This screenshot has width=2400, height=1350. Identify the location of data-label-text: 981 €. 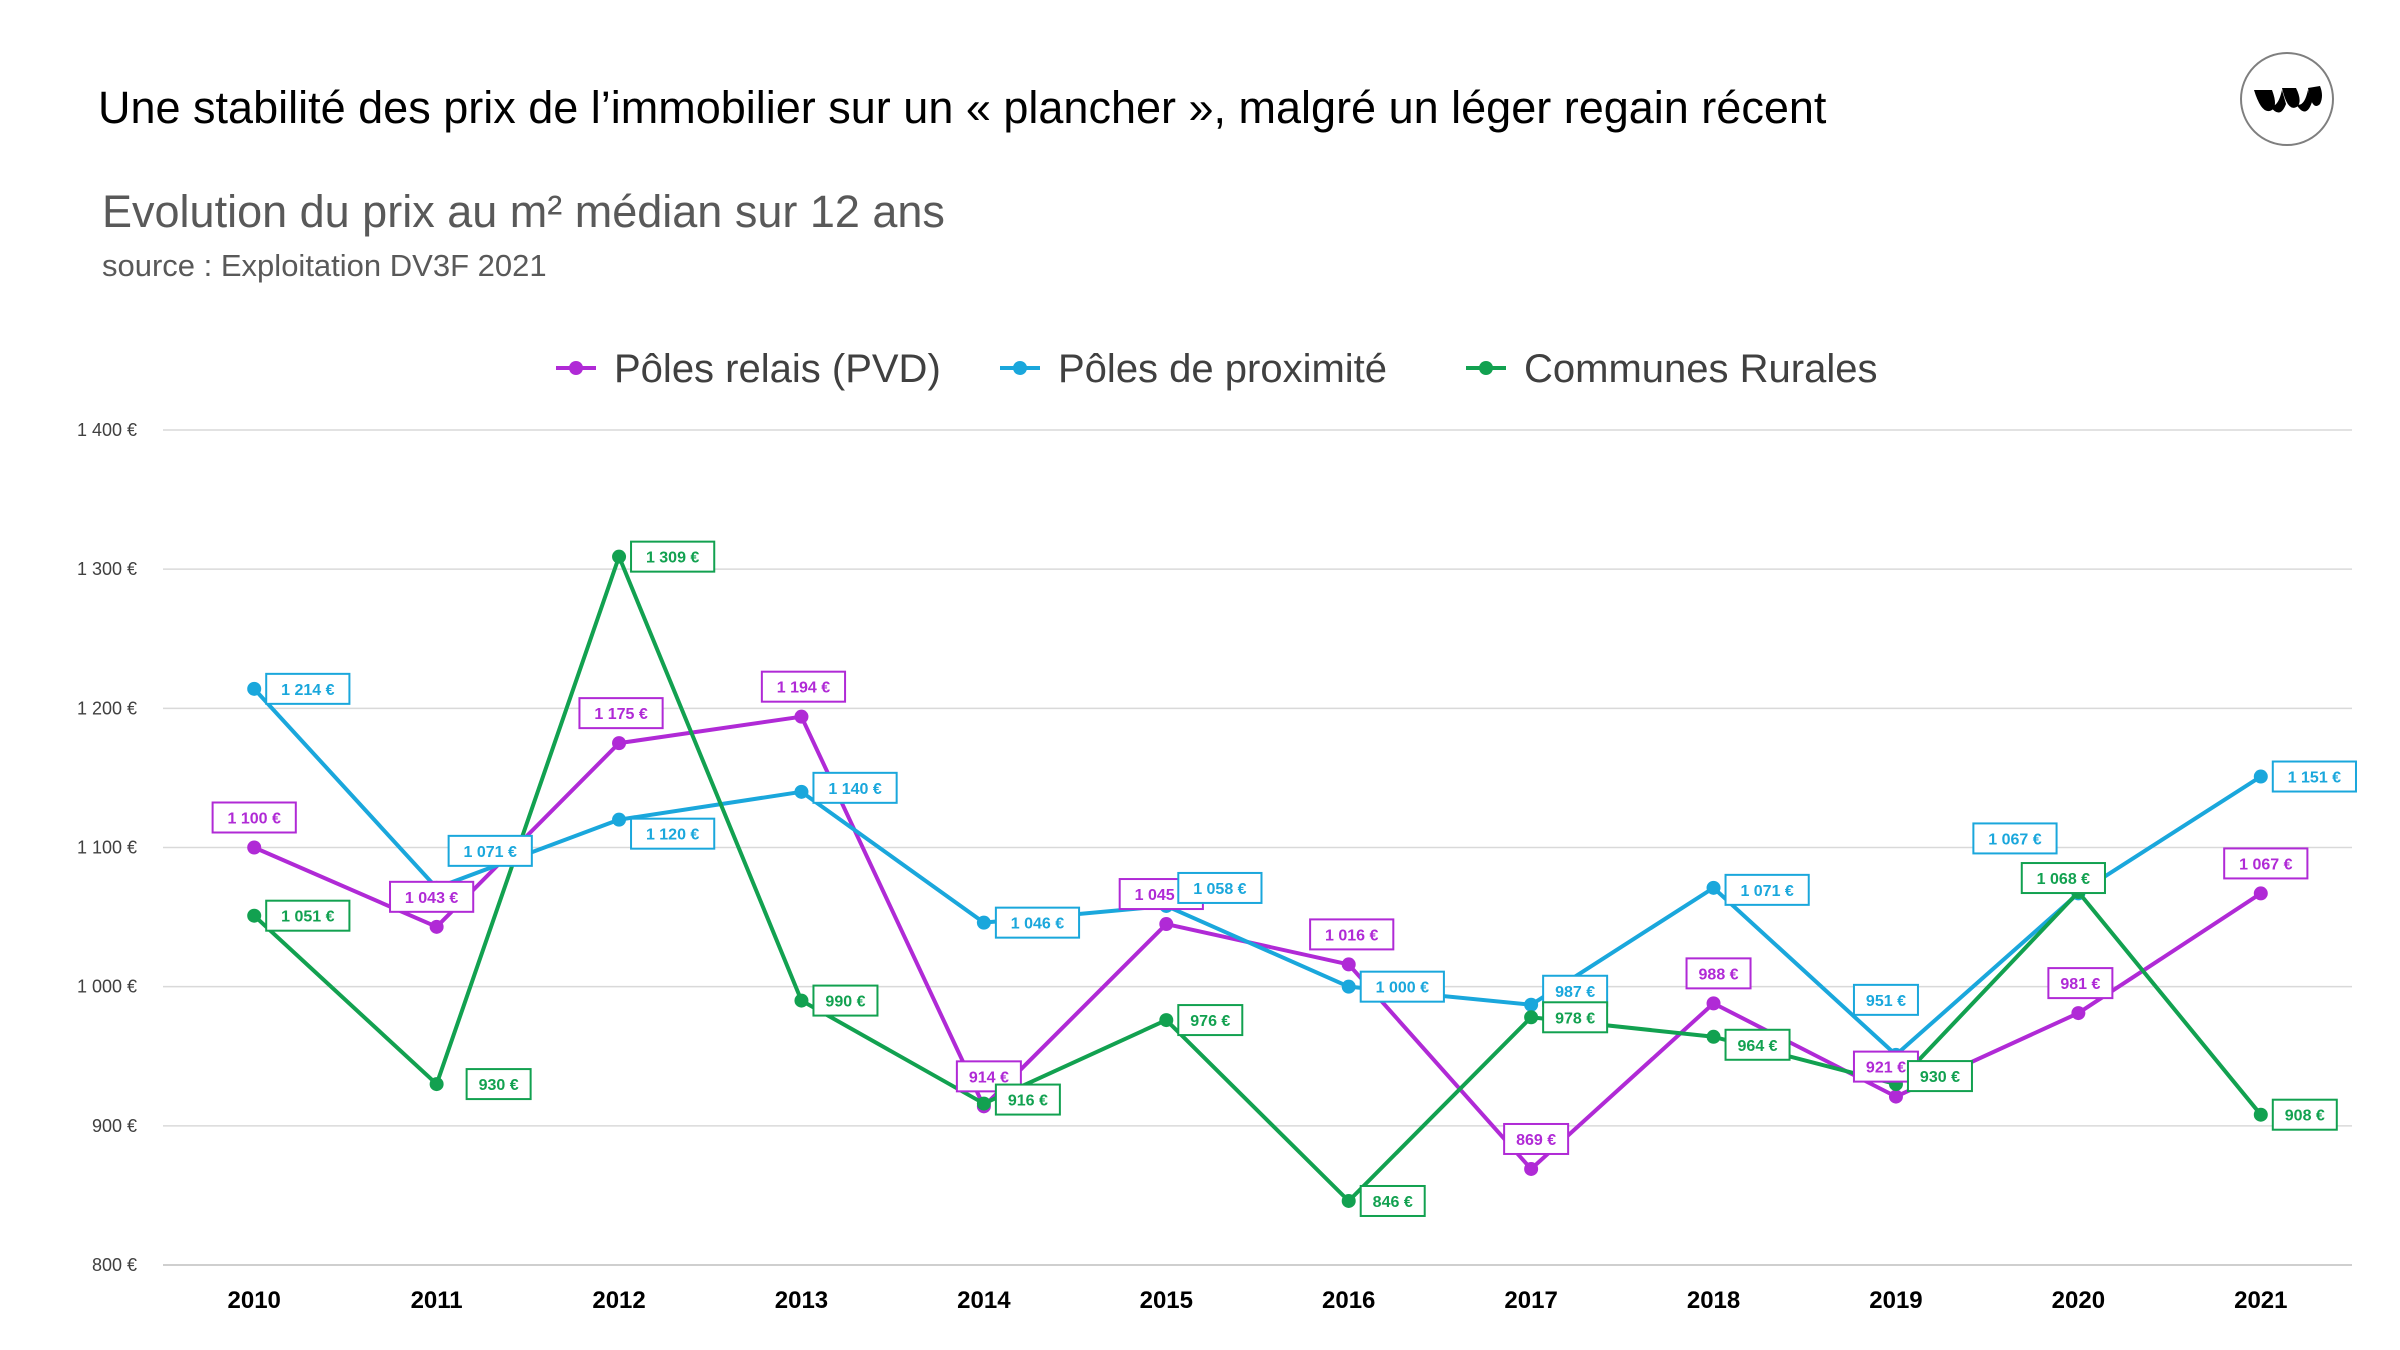
(2080, 984).